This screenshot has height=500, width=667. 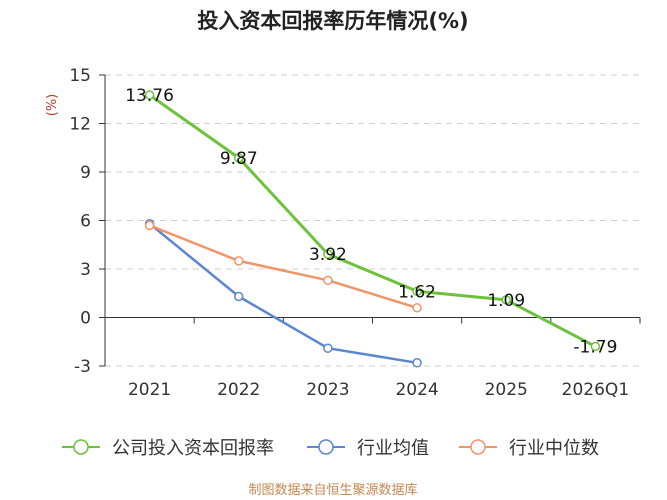 I want to click on y-tick-label: 0, so click(x=85, y=319).